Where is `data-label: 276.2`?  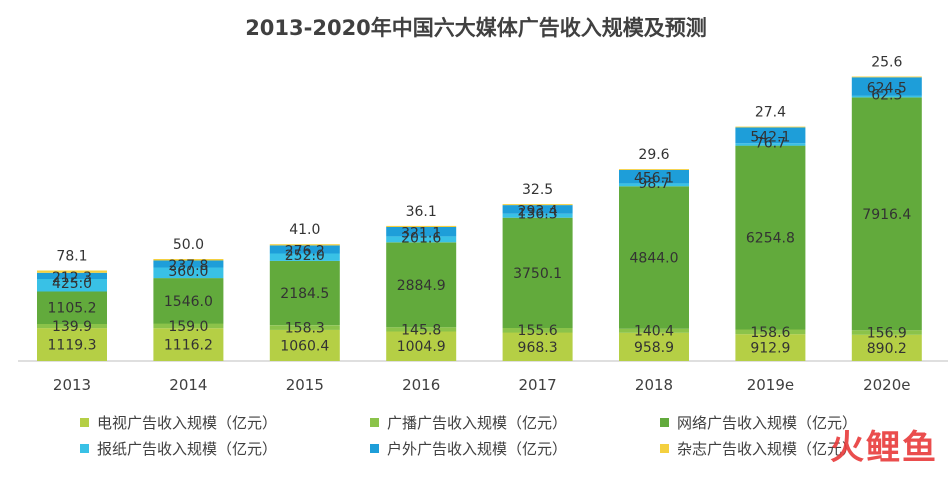
data-label: 276.2 is located at coordinates (305, 252).